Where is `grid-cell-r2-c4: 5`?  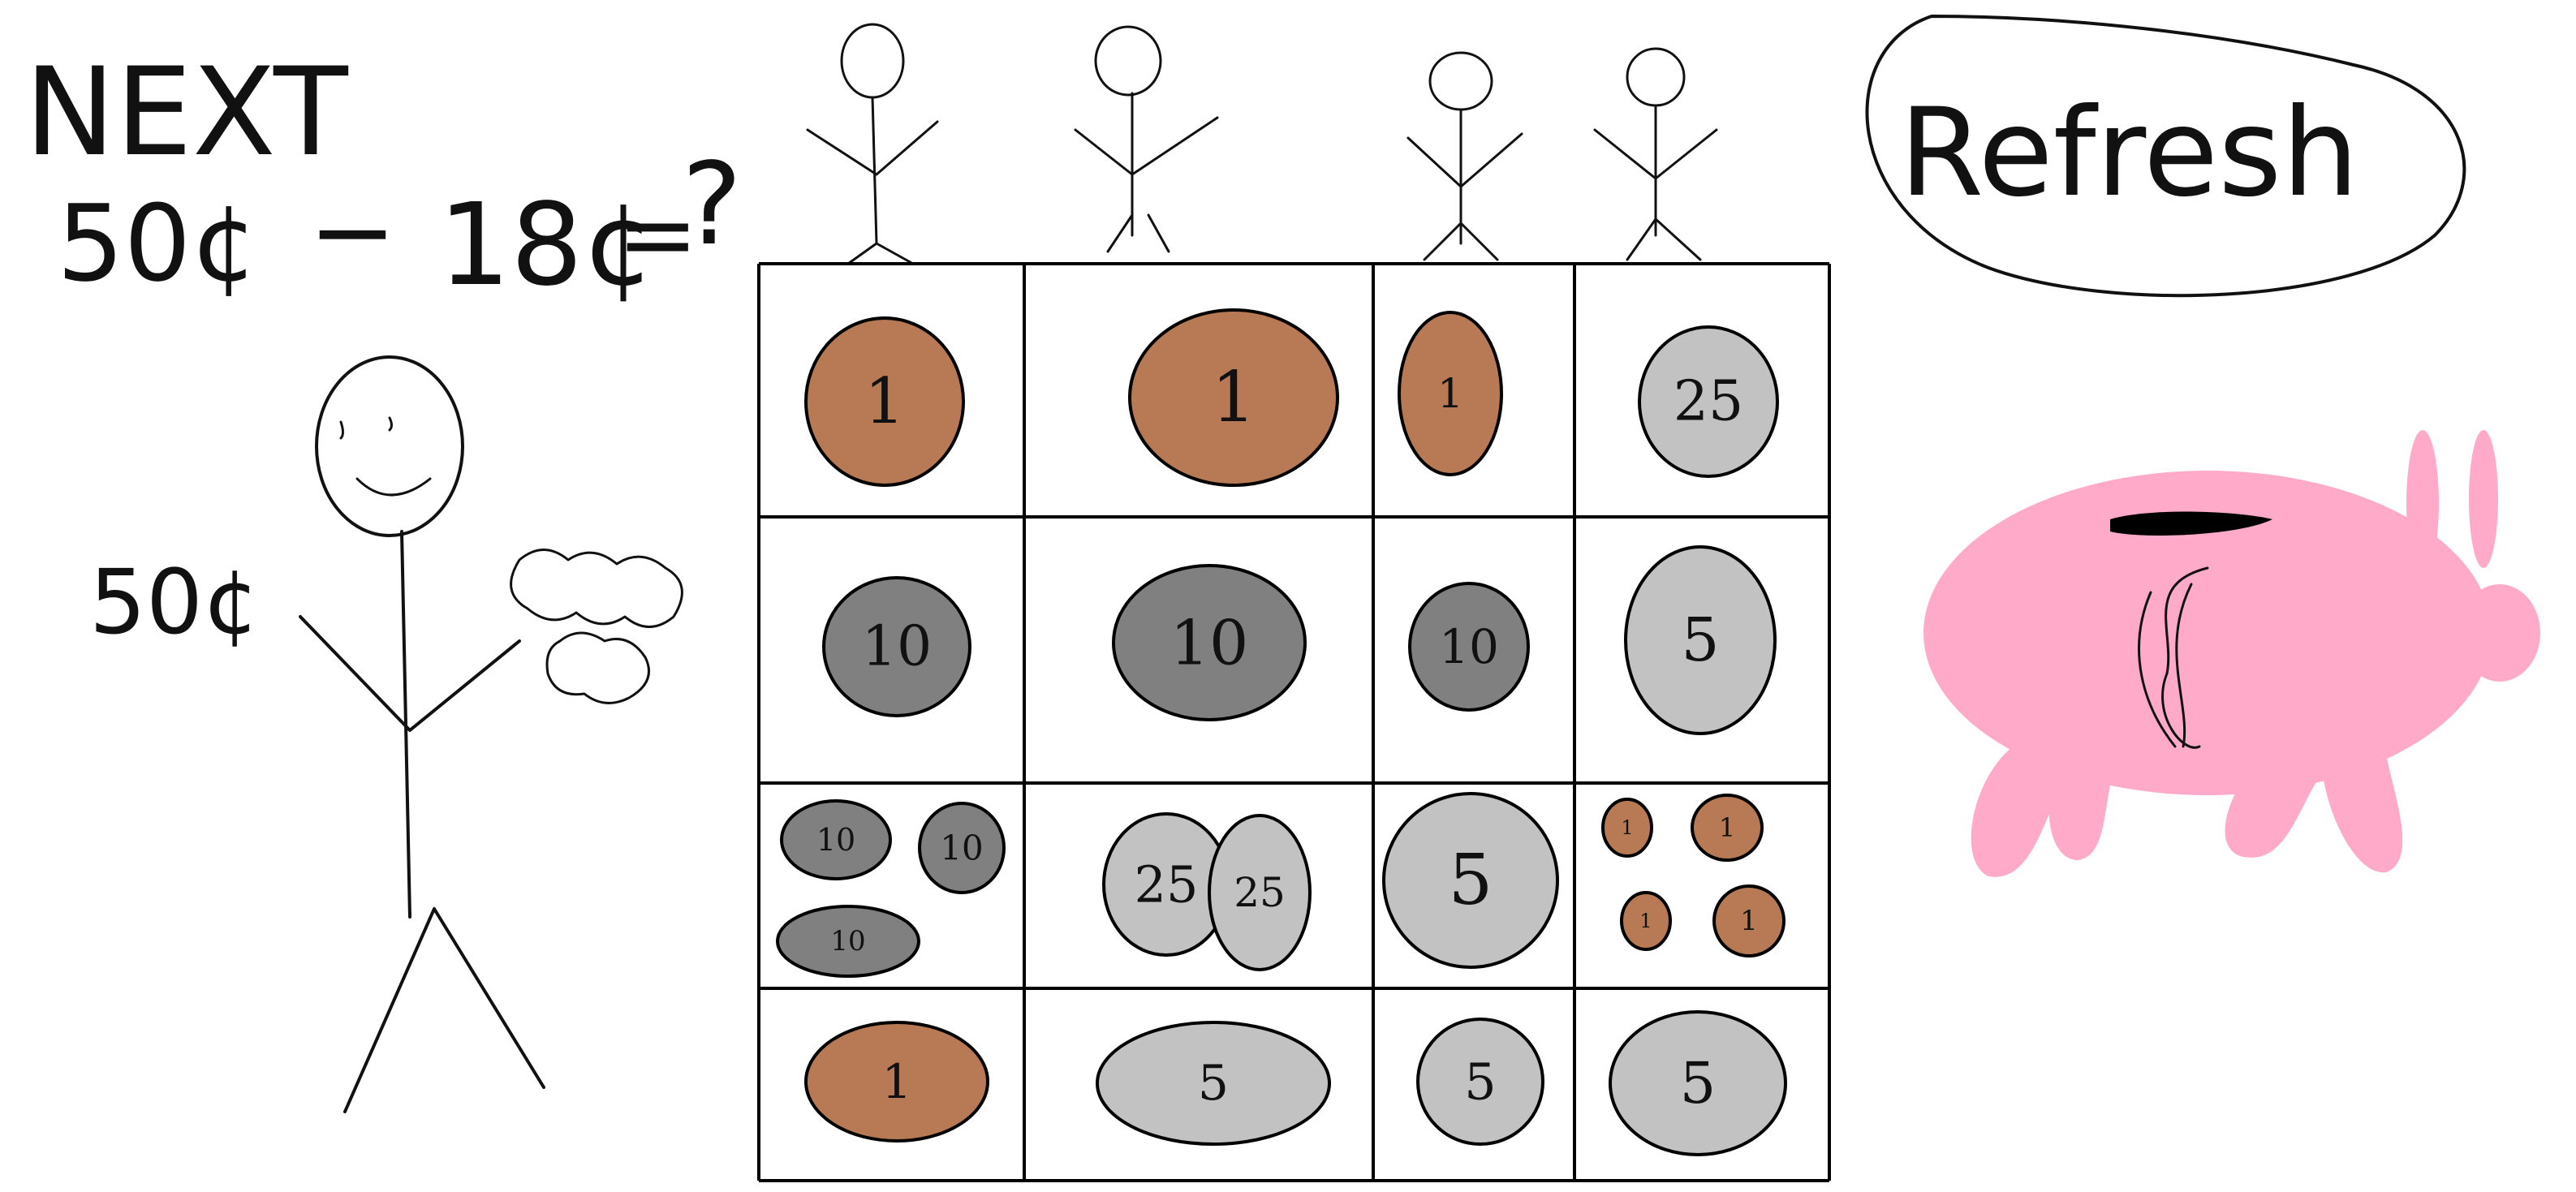 grid-cell-r2-c4: 5 is located at coordinates (1702, 650).